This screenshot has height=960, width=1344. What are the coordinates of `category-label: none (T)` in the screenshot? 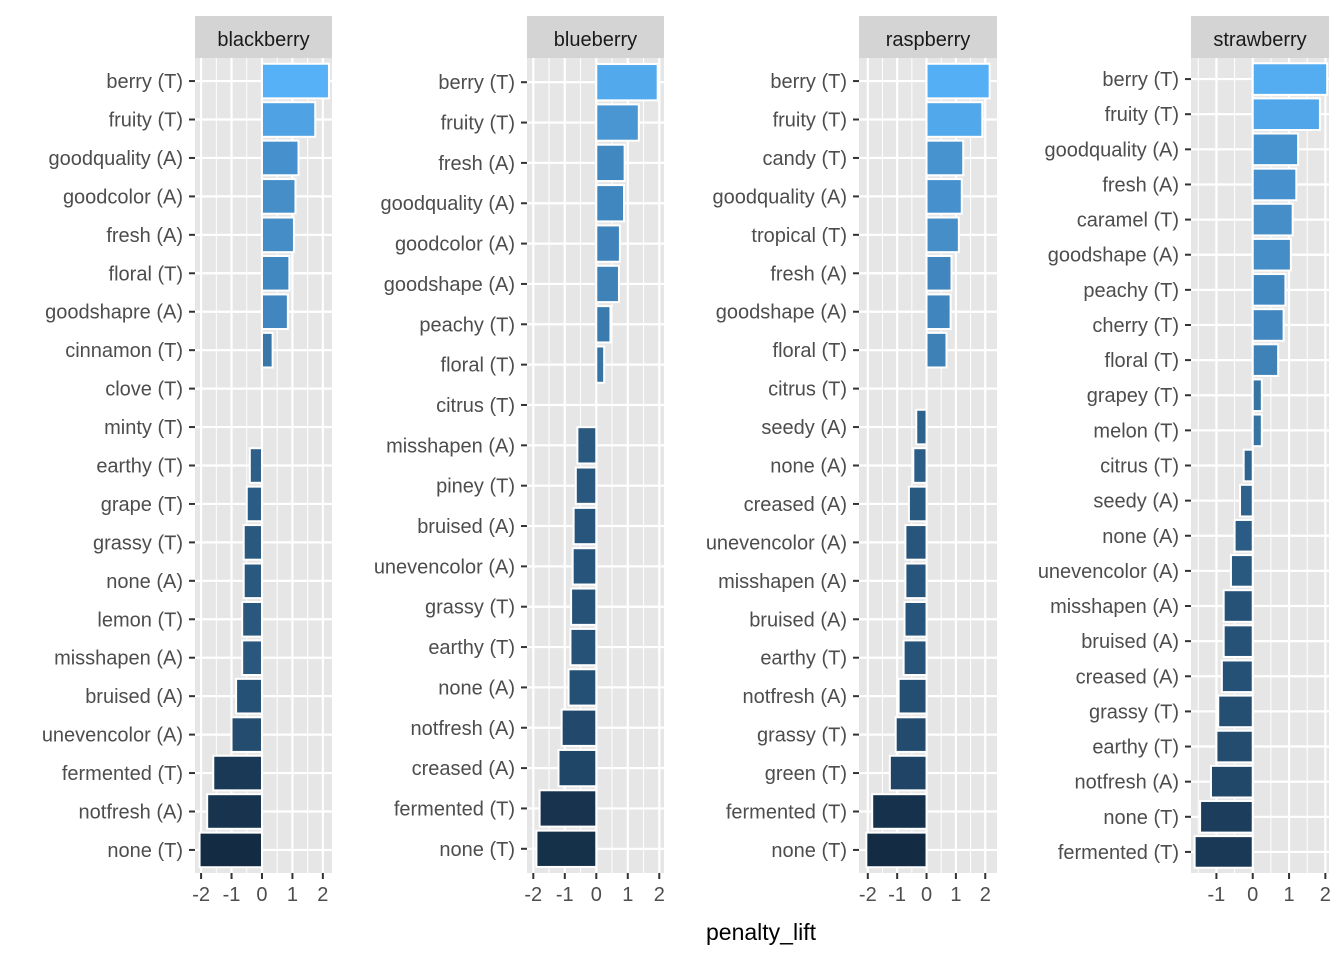 It's located at (1141, 818).